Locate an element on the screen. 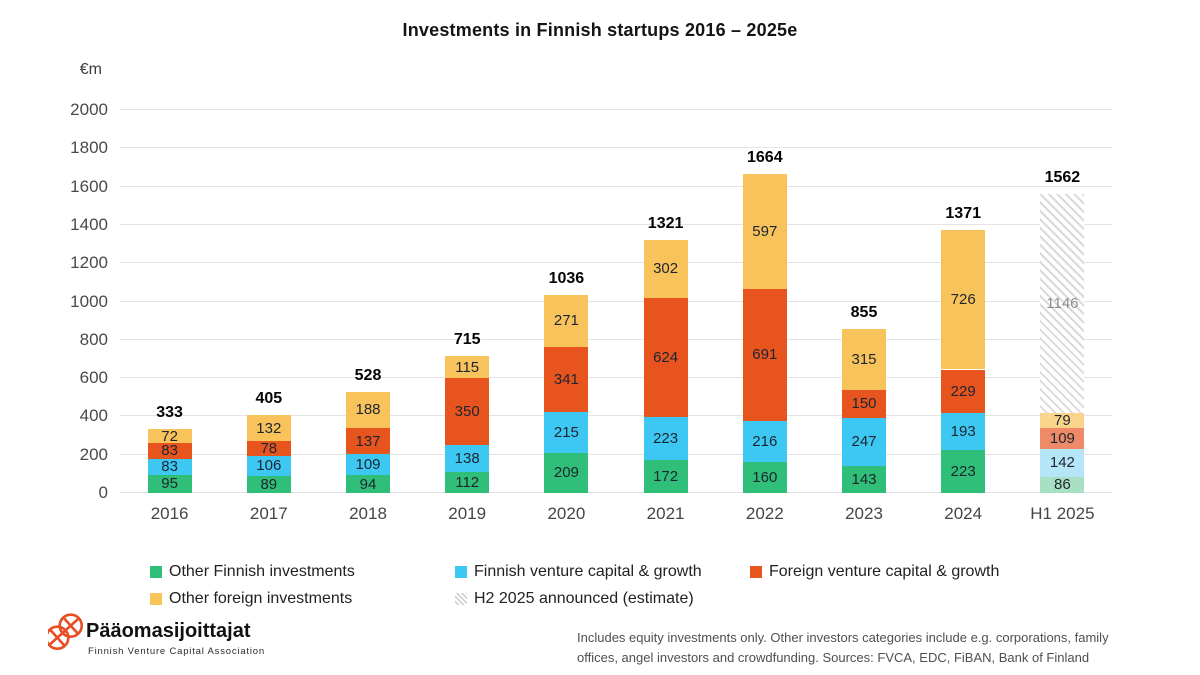  bar-total-label: 405 is located at coordinates (269, 399).